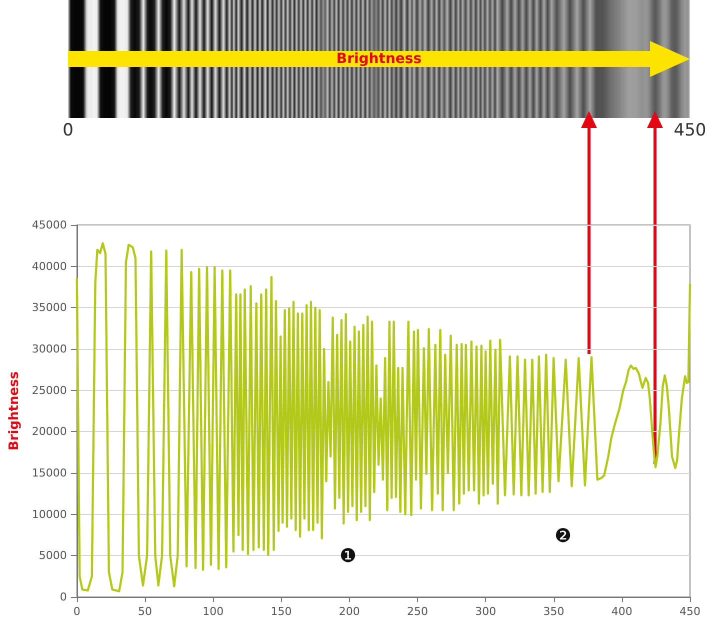 The width and height of the screenshot is (714, 628). What do you see at coordinates (379, 59) in the screenshot?
I see `x2-axis-title: Brightness` at bounding box center [379, 59].